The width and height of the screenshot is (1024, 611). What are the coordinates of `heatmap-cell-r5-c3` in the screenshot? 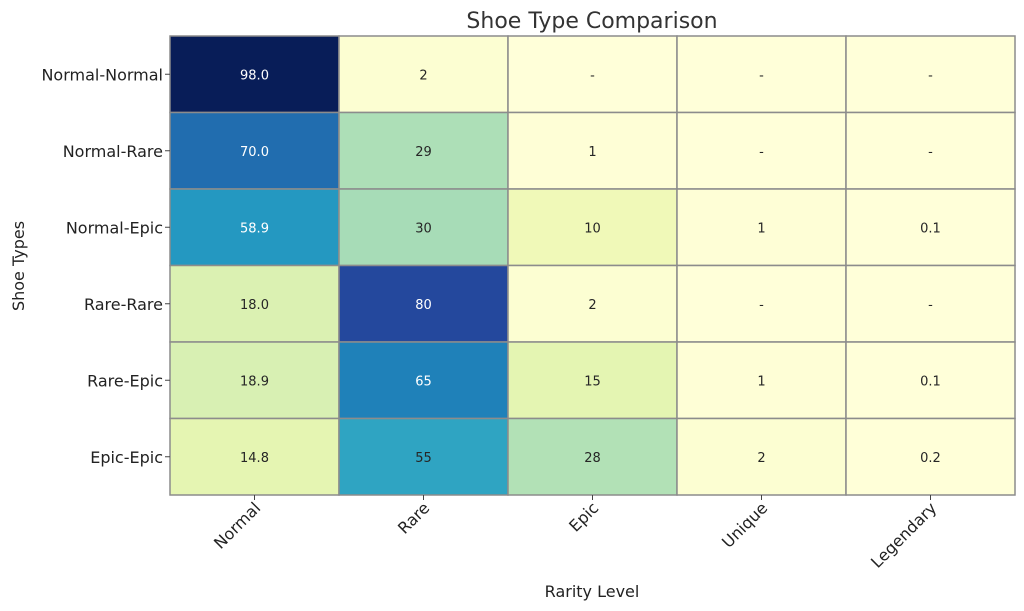 It's located at (761, 456).